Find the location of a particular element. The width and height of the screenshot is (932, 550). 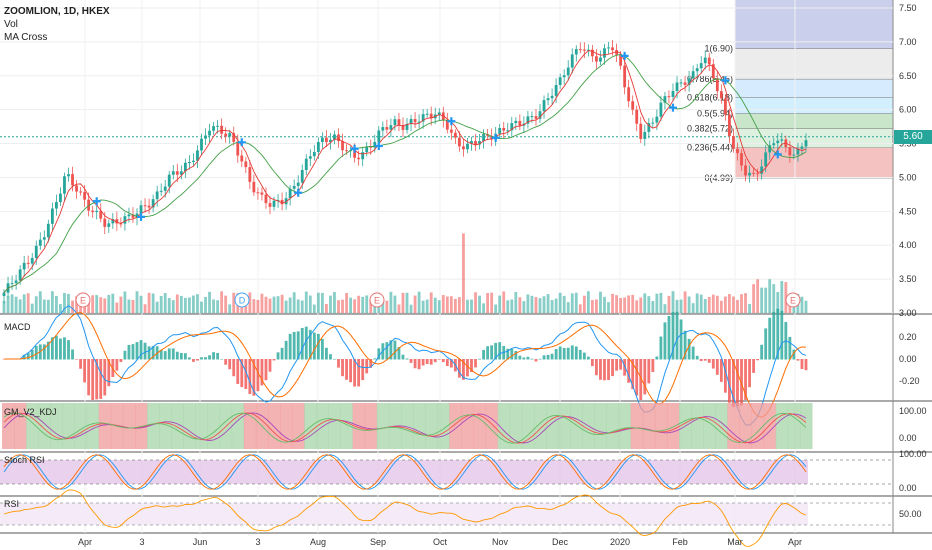

fib-zone is located at coordinates (814, 105).